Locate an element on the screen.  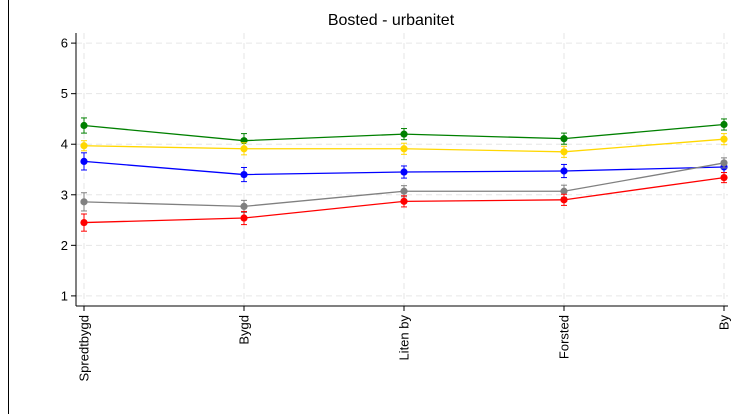
chart-title: Bosted - urbanitet is located at coordinates (391, 20).